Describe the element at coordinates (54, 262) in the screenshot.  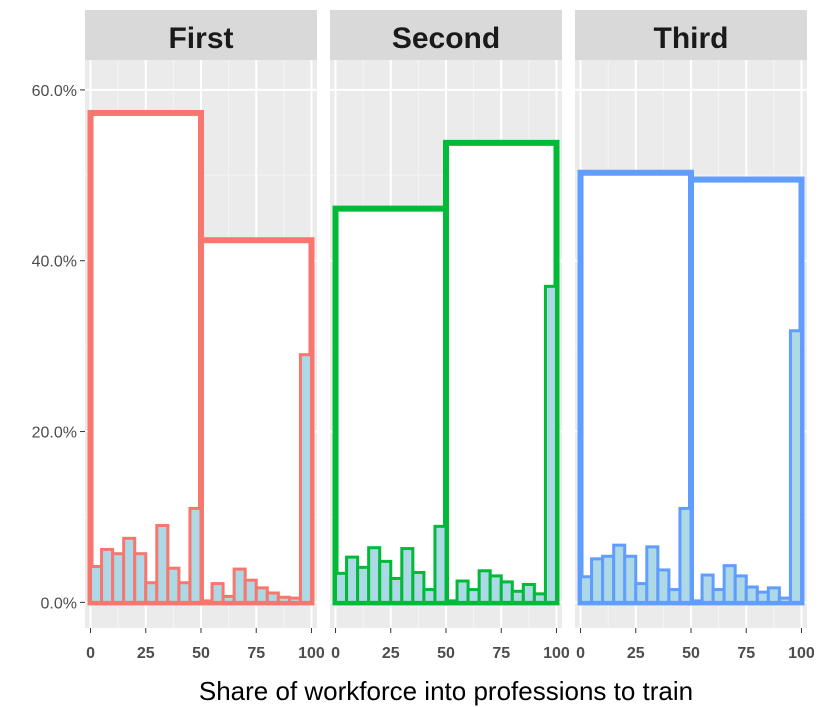
I see `y-tick-label: 40.0%` at that location.